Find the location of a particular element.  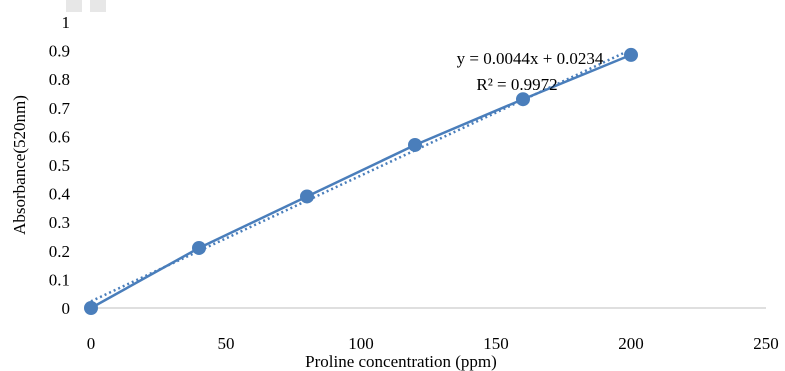

y-tick-label: 1 is located at coordinates (66, 22).